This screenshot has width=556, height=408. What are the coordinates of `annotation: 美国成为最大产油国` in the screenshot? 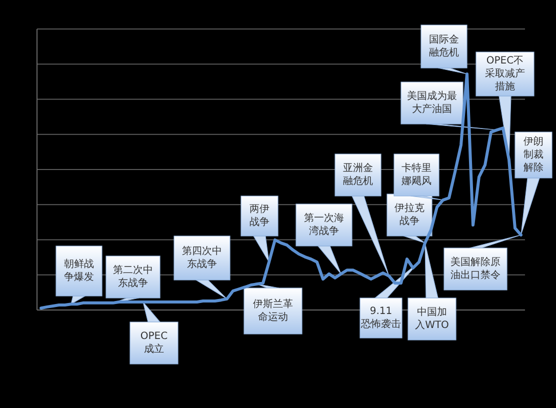 It's located at (432, 103).